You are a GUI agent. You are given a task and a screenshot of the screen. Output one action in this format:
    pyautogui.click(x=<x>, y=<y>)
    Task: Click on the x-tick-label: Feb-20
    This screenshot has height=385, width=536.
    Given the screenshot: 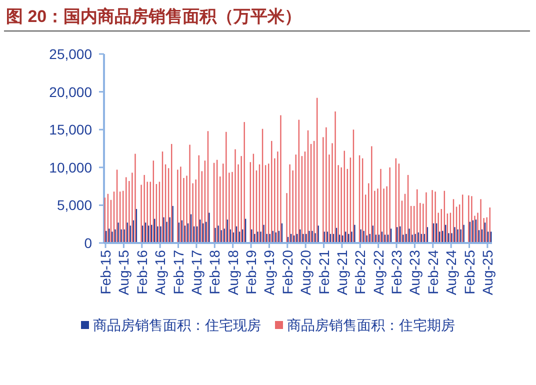 What is the action you would take?
    pyautogui.click(x=287, y=272)
    